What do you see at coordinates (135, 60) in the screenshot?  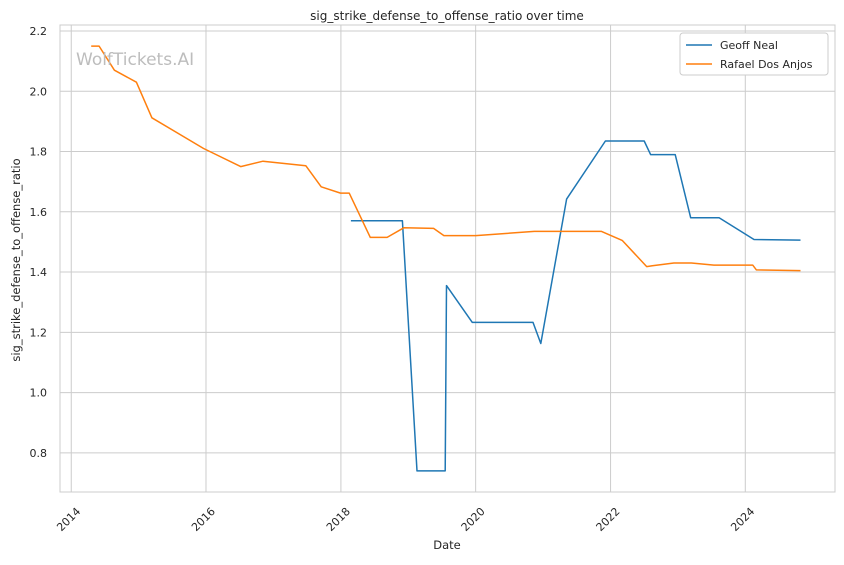 I see `watermark-text: WolfTickets.AI` at bounding box center [135, 60].